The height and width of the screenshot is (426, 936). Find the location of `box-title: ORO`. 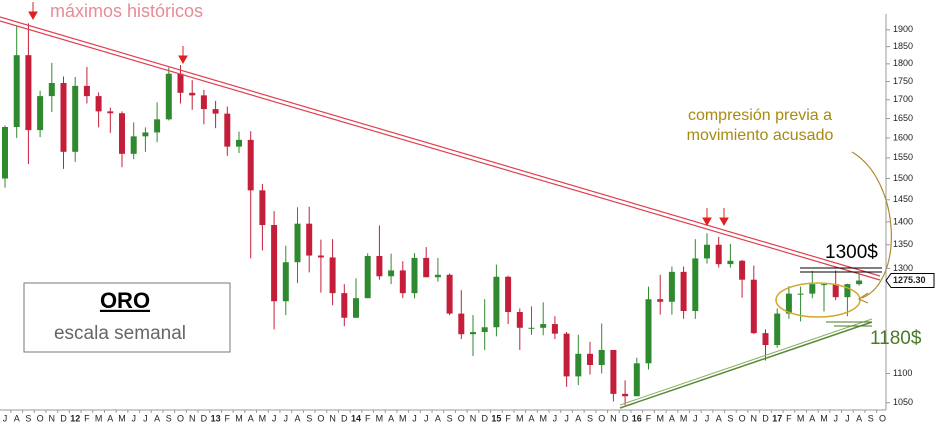

box-title: ORO is located at coordinates (125, 300).